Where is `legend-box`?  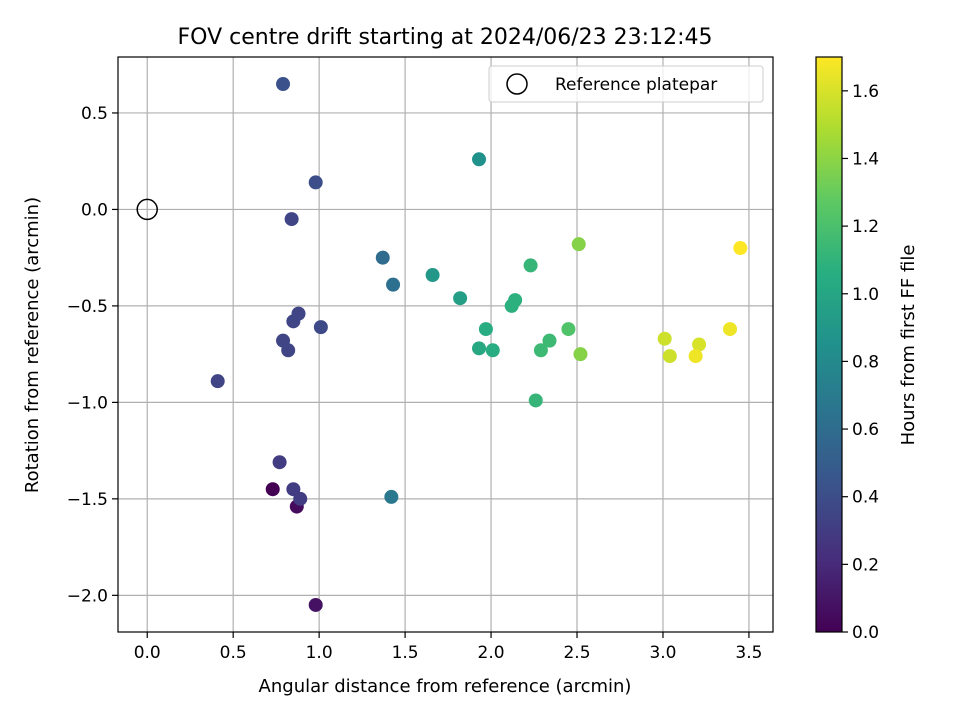
legend-box is located at coordinates (626, 84).